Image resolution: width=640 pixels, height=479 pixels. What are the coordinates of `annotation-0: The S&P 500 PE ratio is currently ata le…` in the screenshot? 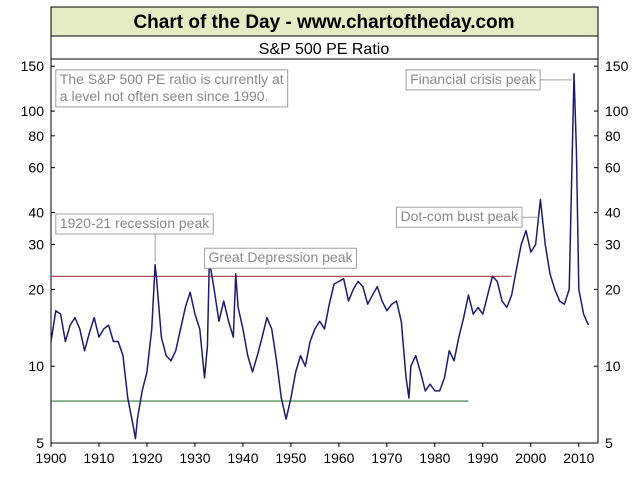 It's located at (172, 88).